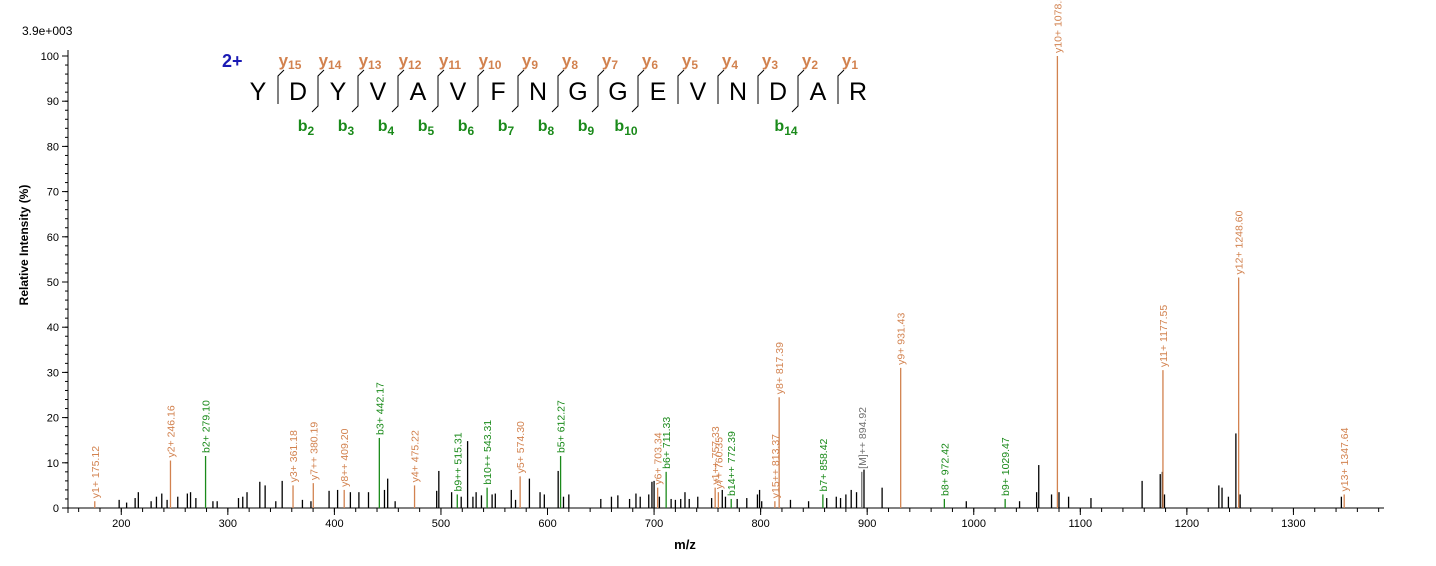  I want to click on y-ion-label: y8, so click(570, 61).